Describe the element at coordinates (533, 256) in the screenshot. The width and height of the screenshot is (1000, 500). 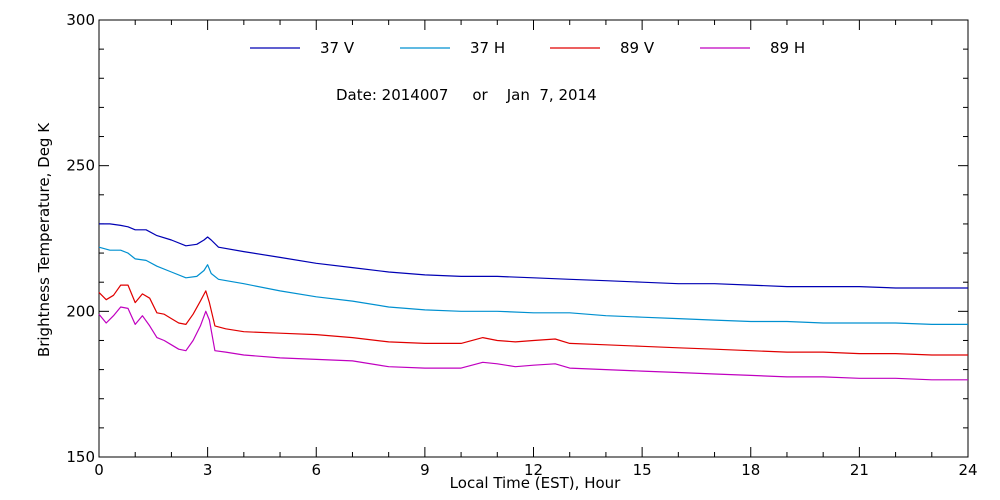
I see `series-line-37-v` at that location.